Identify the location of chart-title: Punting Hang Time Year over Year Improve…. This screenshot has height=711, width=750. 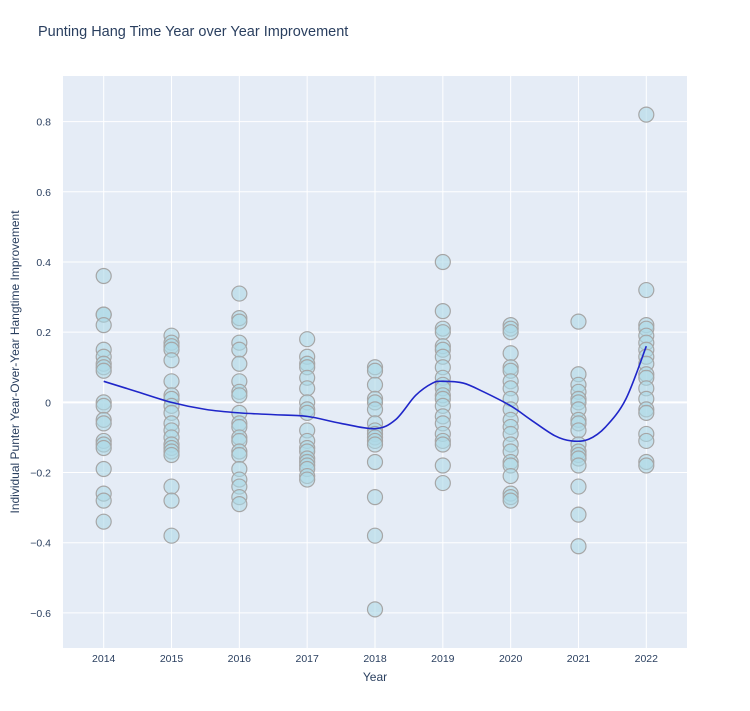
(193, 32).